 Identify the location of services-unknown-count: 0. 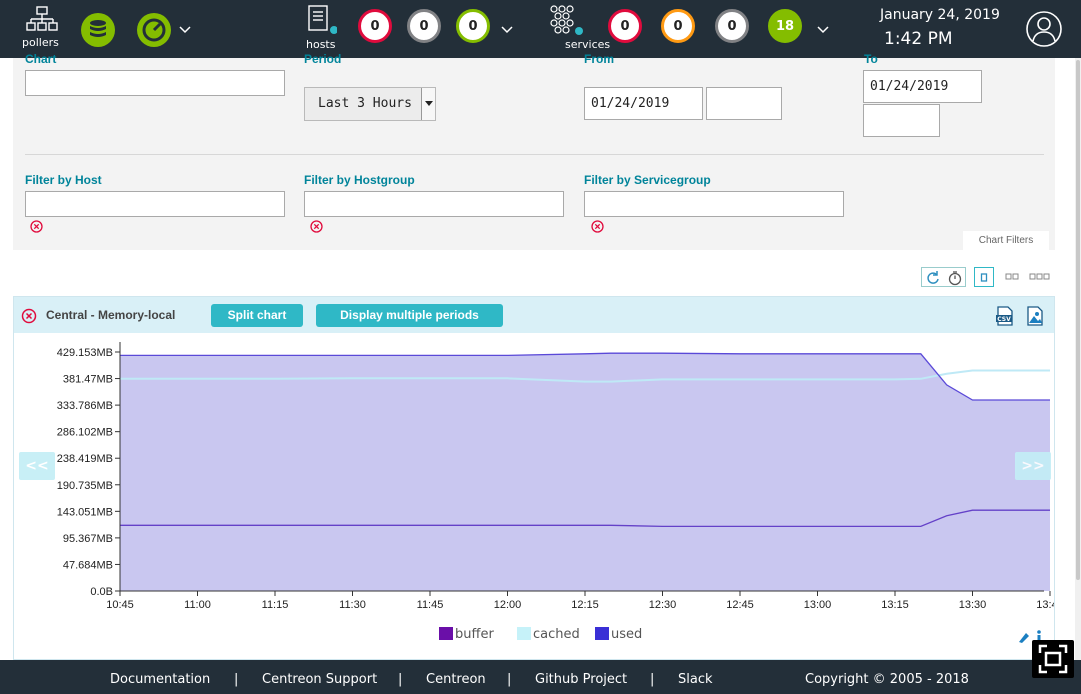
(732, 26).